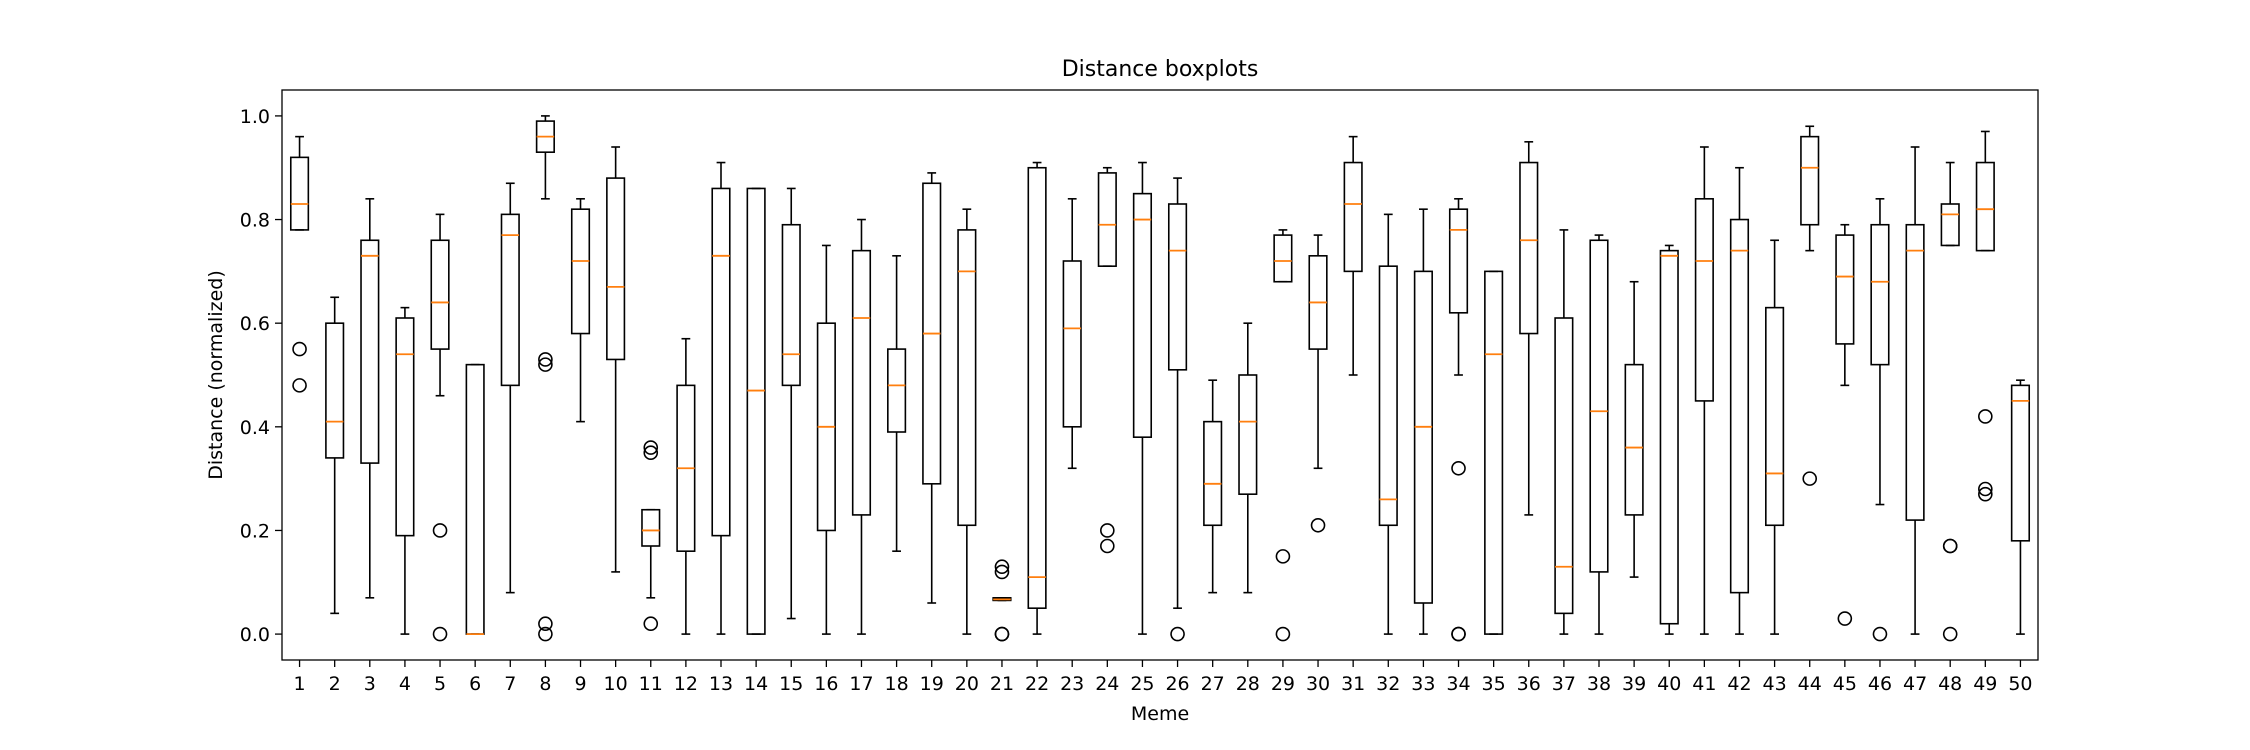 The image size is (2250, 750). I want to click on x-tick-label: 2, so click(335, 684).